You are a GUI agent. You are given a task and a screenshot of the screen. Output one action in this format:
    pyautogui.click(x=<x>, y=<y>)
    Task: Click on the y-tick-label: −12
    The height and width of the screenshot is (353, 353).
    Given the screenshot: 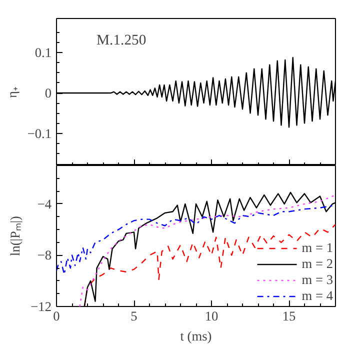 What is the action you would take?
    pyautogui.click(x=41, y=306)
    